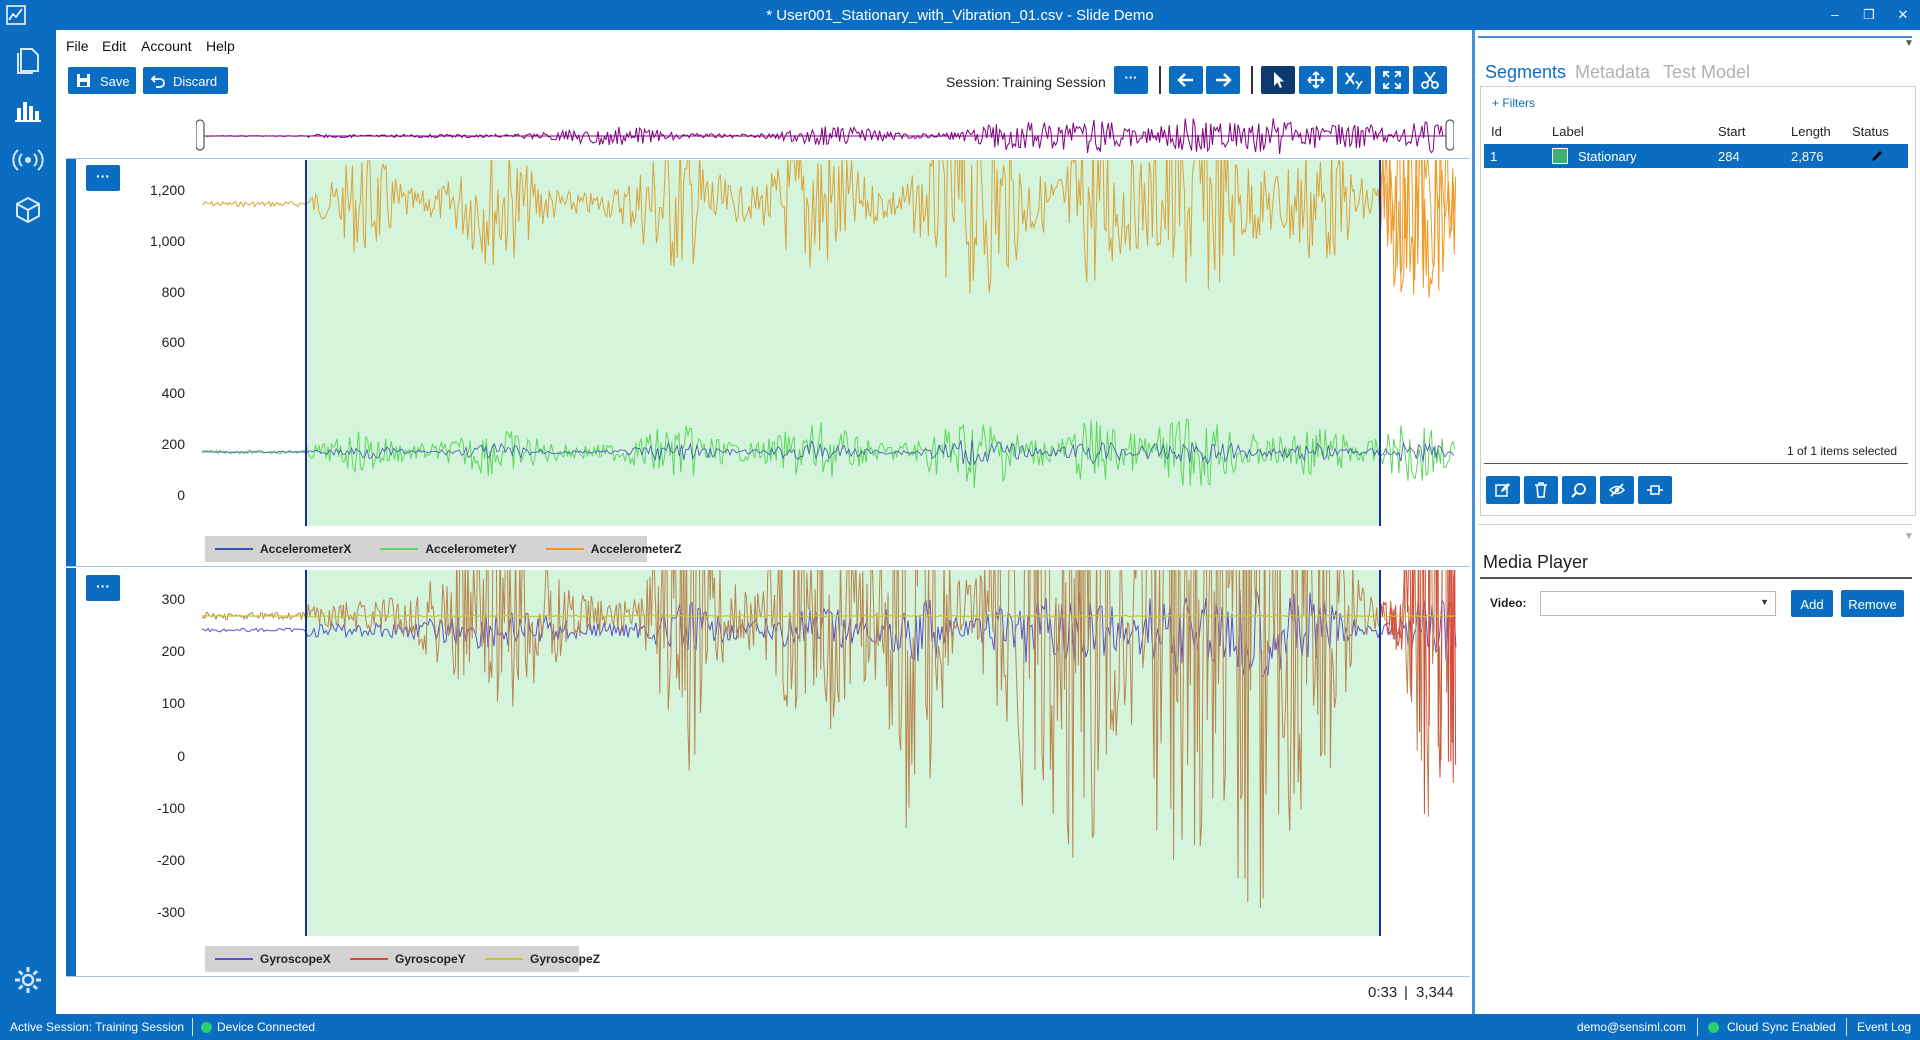 This screenshot has width=1920, height=1040. I want to click on accel-chart-more-button: ···, so click(103, 178).